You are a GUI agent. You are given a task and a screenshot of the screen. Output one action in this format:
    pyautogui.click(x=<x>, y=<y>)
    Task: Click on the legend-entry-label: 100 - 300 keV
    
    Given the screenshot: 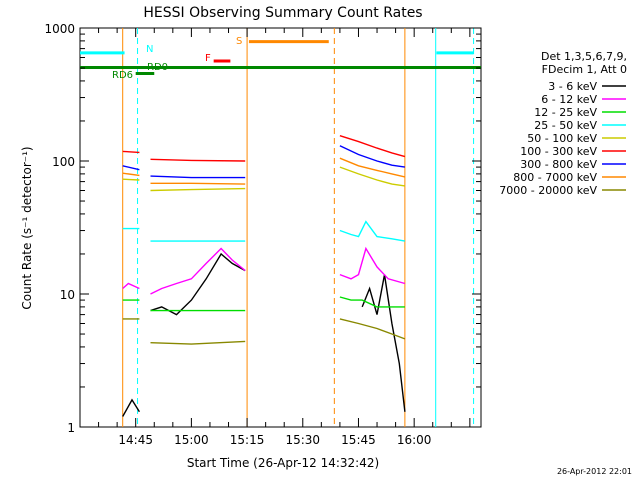 What is the action you would take?
    pyautogui.click(x=558, y=151)
    